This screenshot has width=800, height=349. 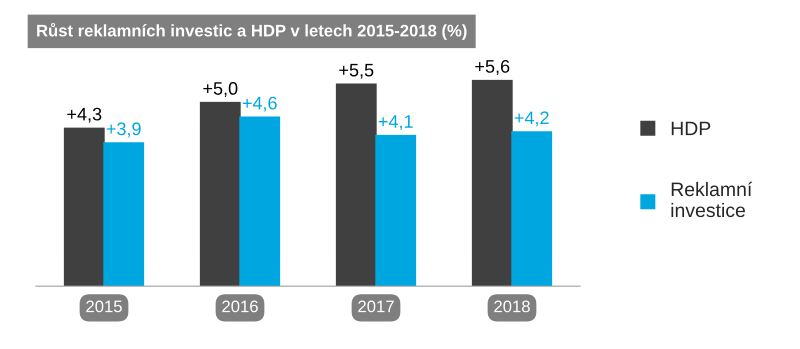 What do you see at coordinates (691, 129) in the screenshot?
I see `legend-label: HDP` at bounding box center [691, 129].